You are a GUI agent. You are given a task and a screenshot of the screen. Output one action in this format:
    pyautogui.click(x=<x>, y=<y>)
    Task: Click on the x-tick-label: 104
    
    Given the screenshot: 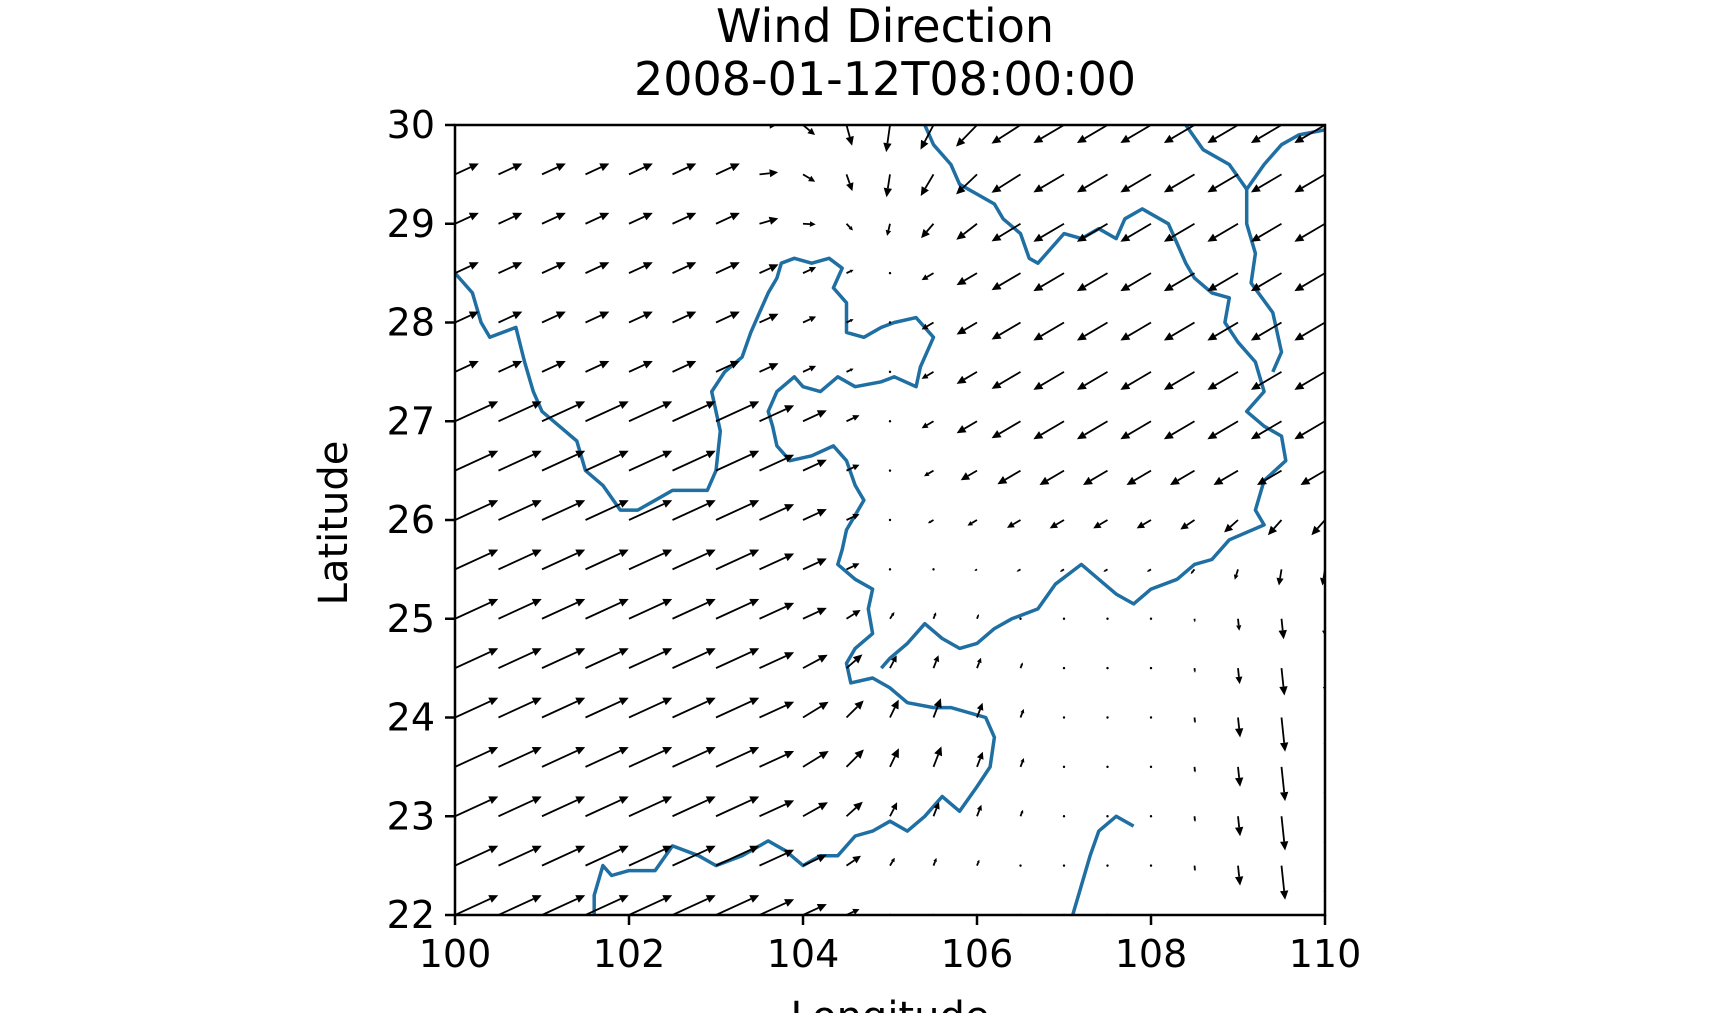 What is the action you would take?
    pyautogui.click(x=803, y=954)
    